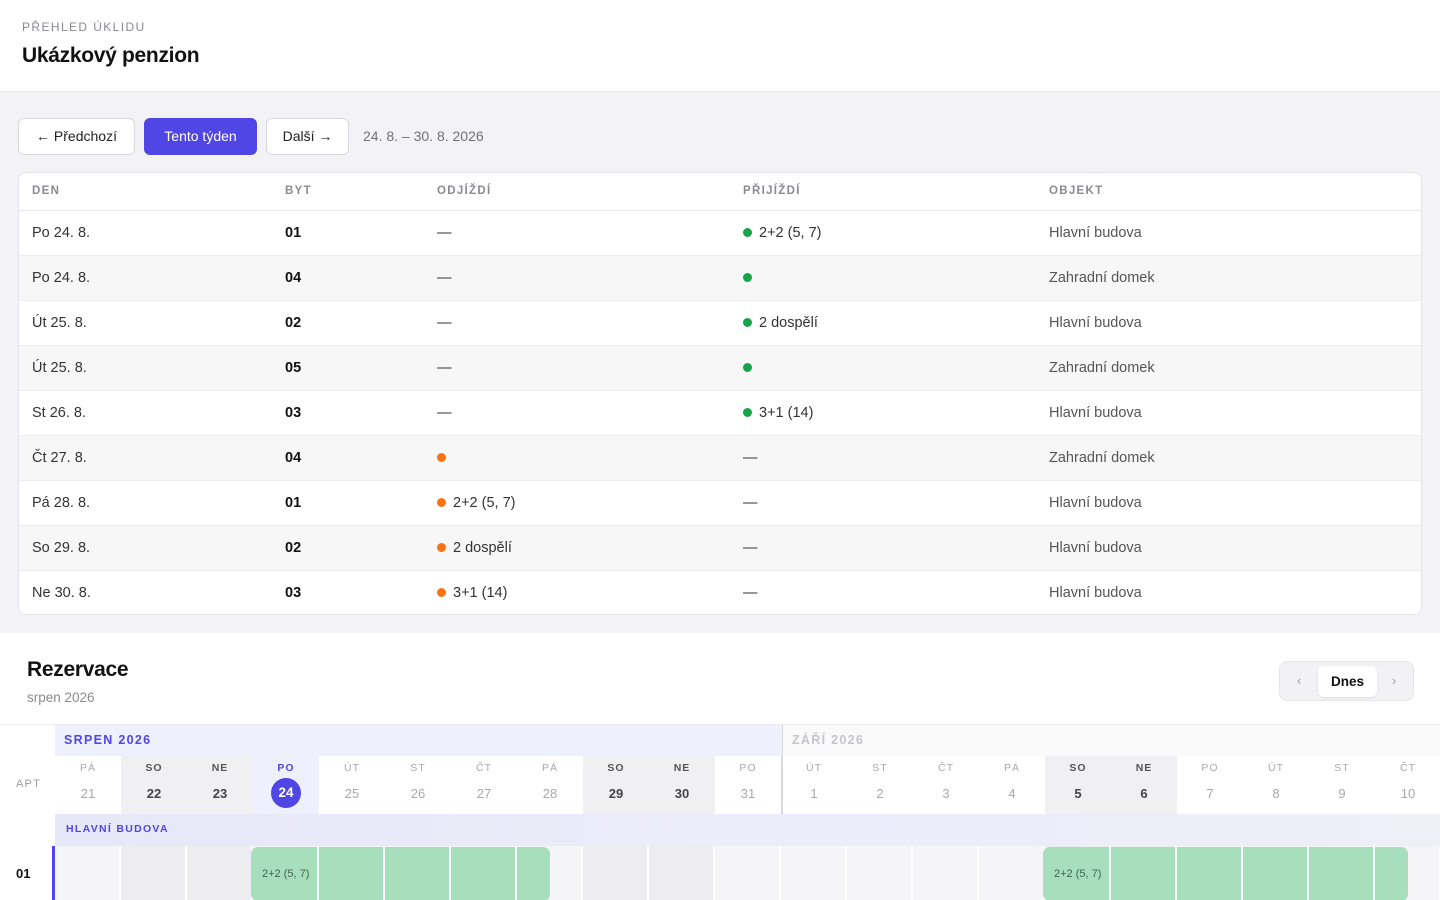  What do you see at coordinates (293, 413) in the screenshot?
I see `cell-byt-text: 03` at bounding box center [293, 413].